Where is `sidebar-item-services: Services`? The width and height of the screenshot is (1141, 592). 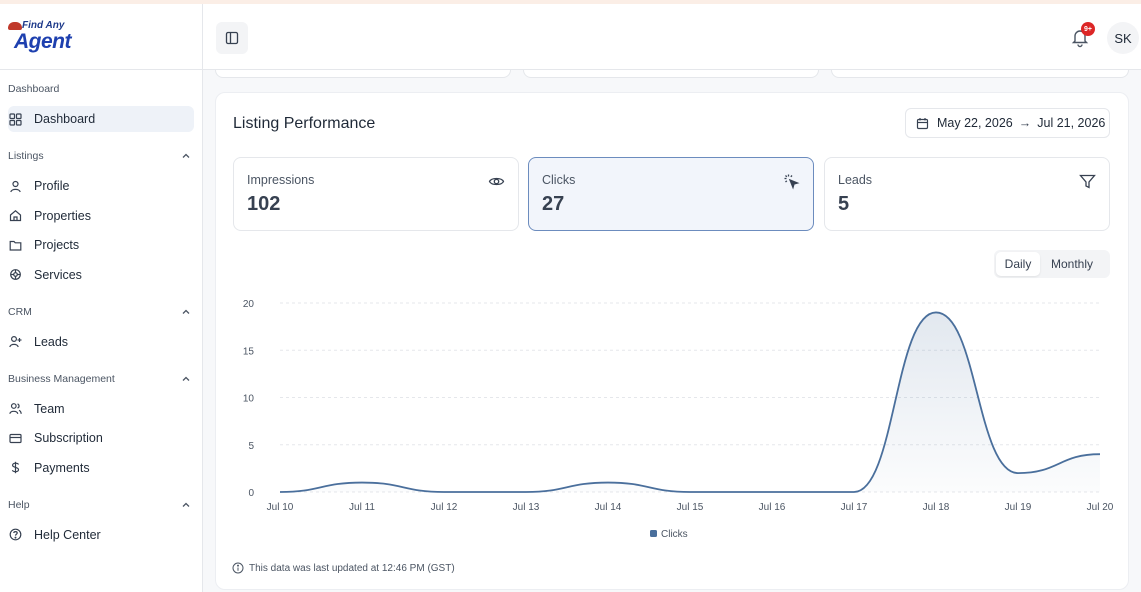 sidebar-item-services: Services is located at coordinates (101, 275).